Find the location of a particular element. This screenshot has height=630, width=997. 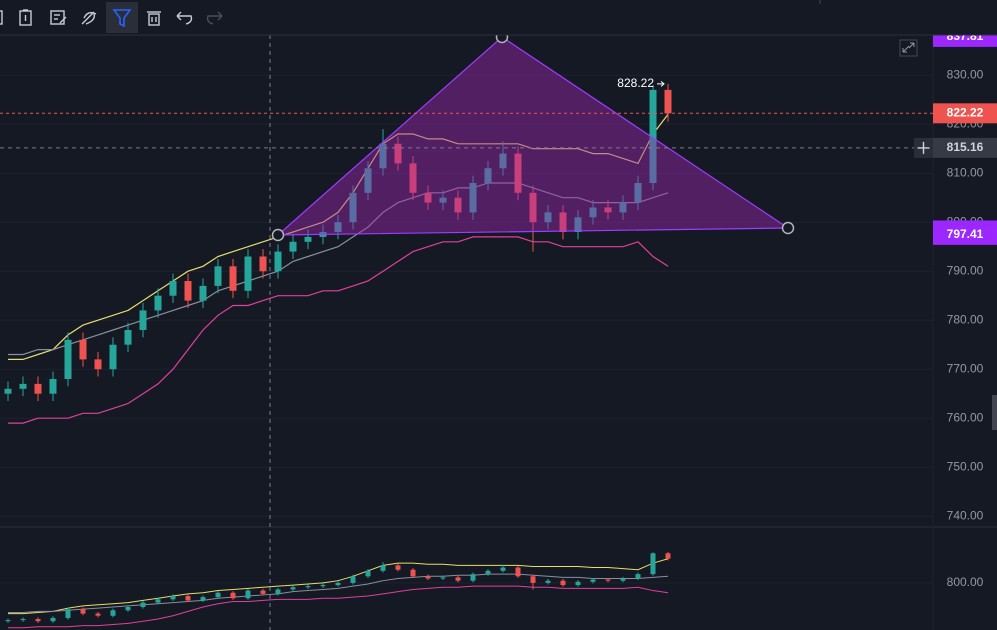

marker-price-label-bg is located at coordinates (965, 234).